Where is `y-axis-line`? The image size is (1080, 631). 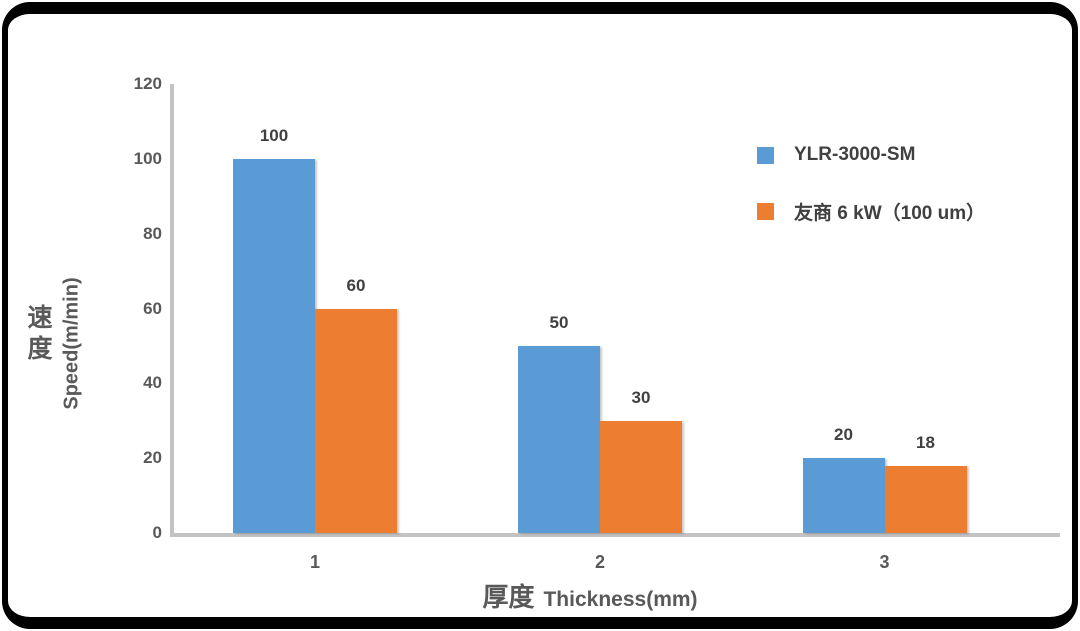 y-axis-line is located at coordinates (172, 310).